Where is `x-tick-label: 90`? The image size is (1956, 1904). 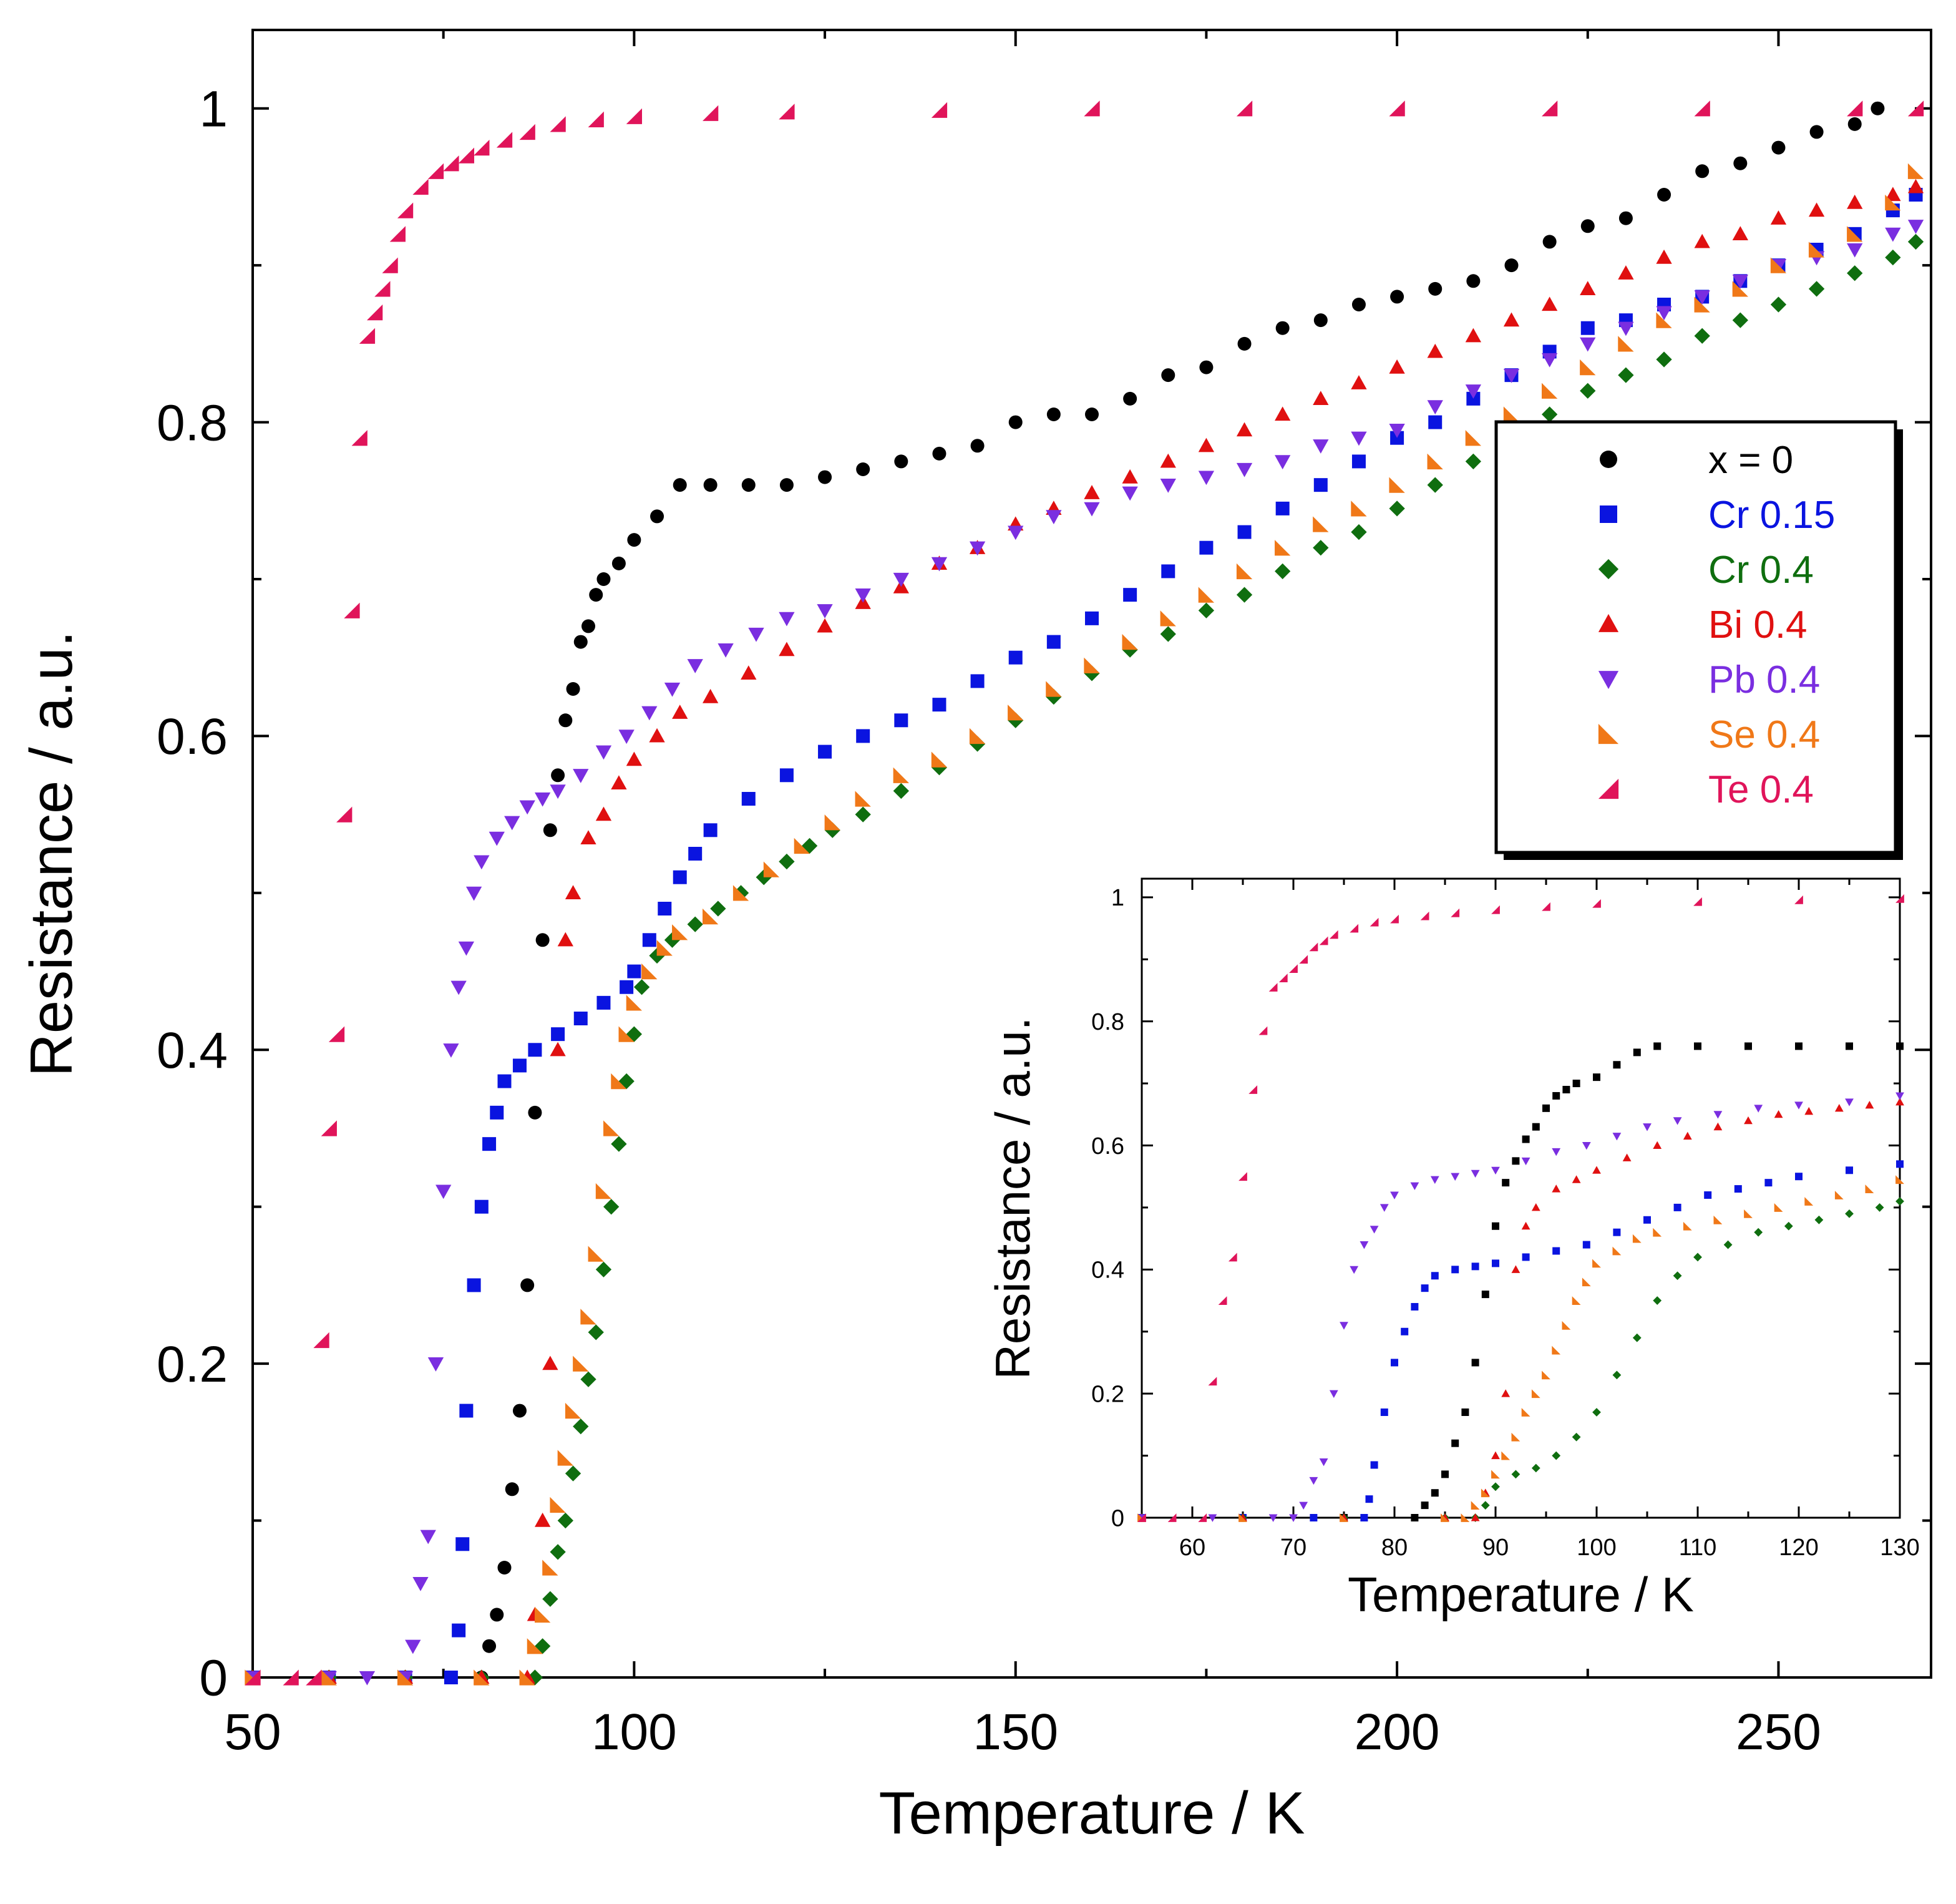
x-tick-label: 90 is located at coordinates (1495, 1548).